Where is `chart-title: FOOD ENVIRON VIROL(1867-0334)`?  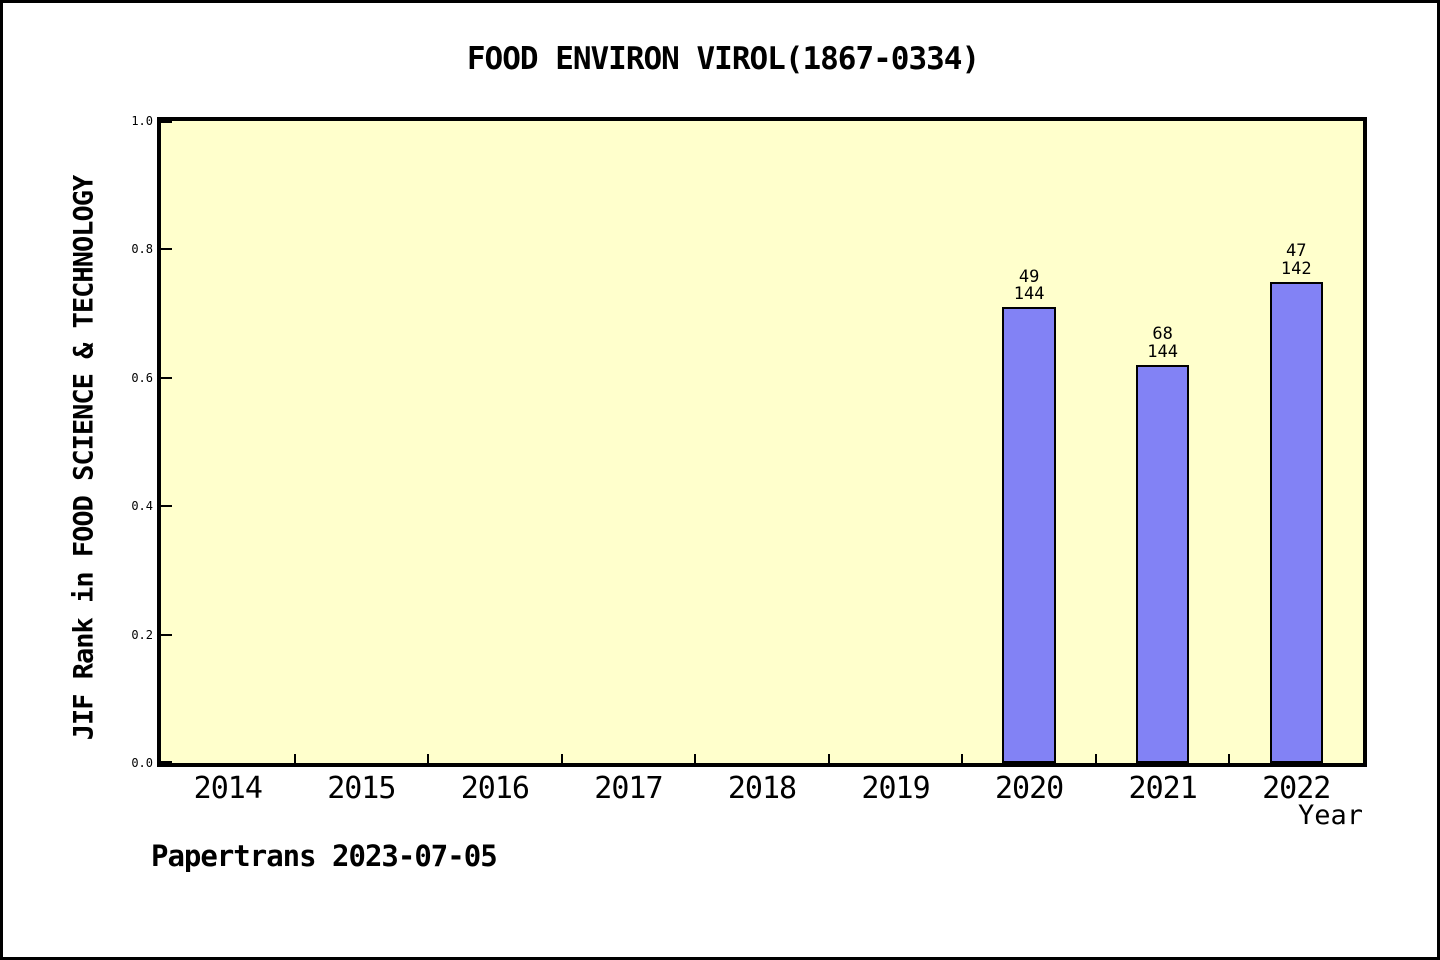
chart-title: FOOD ENVIRON VIROL(1867-0334) is located at coordinates (723, 59).